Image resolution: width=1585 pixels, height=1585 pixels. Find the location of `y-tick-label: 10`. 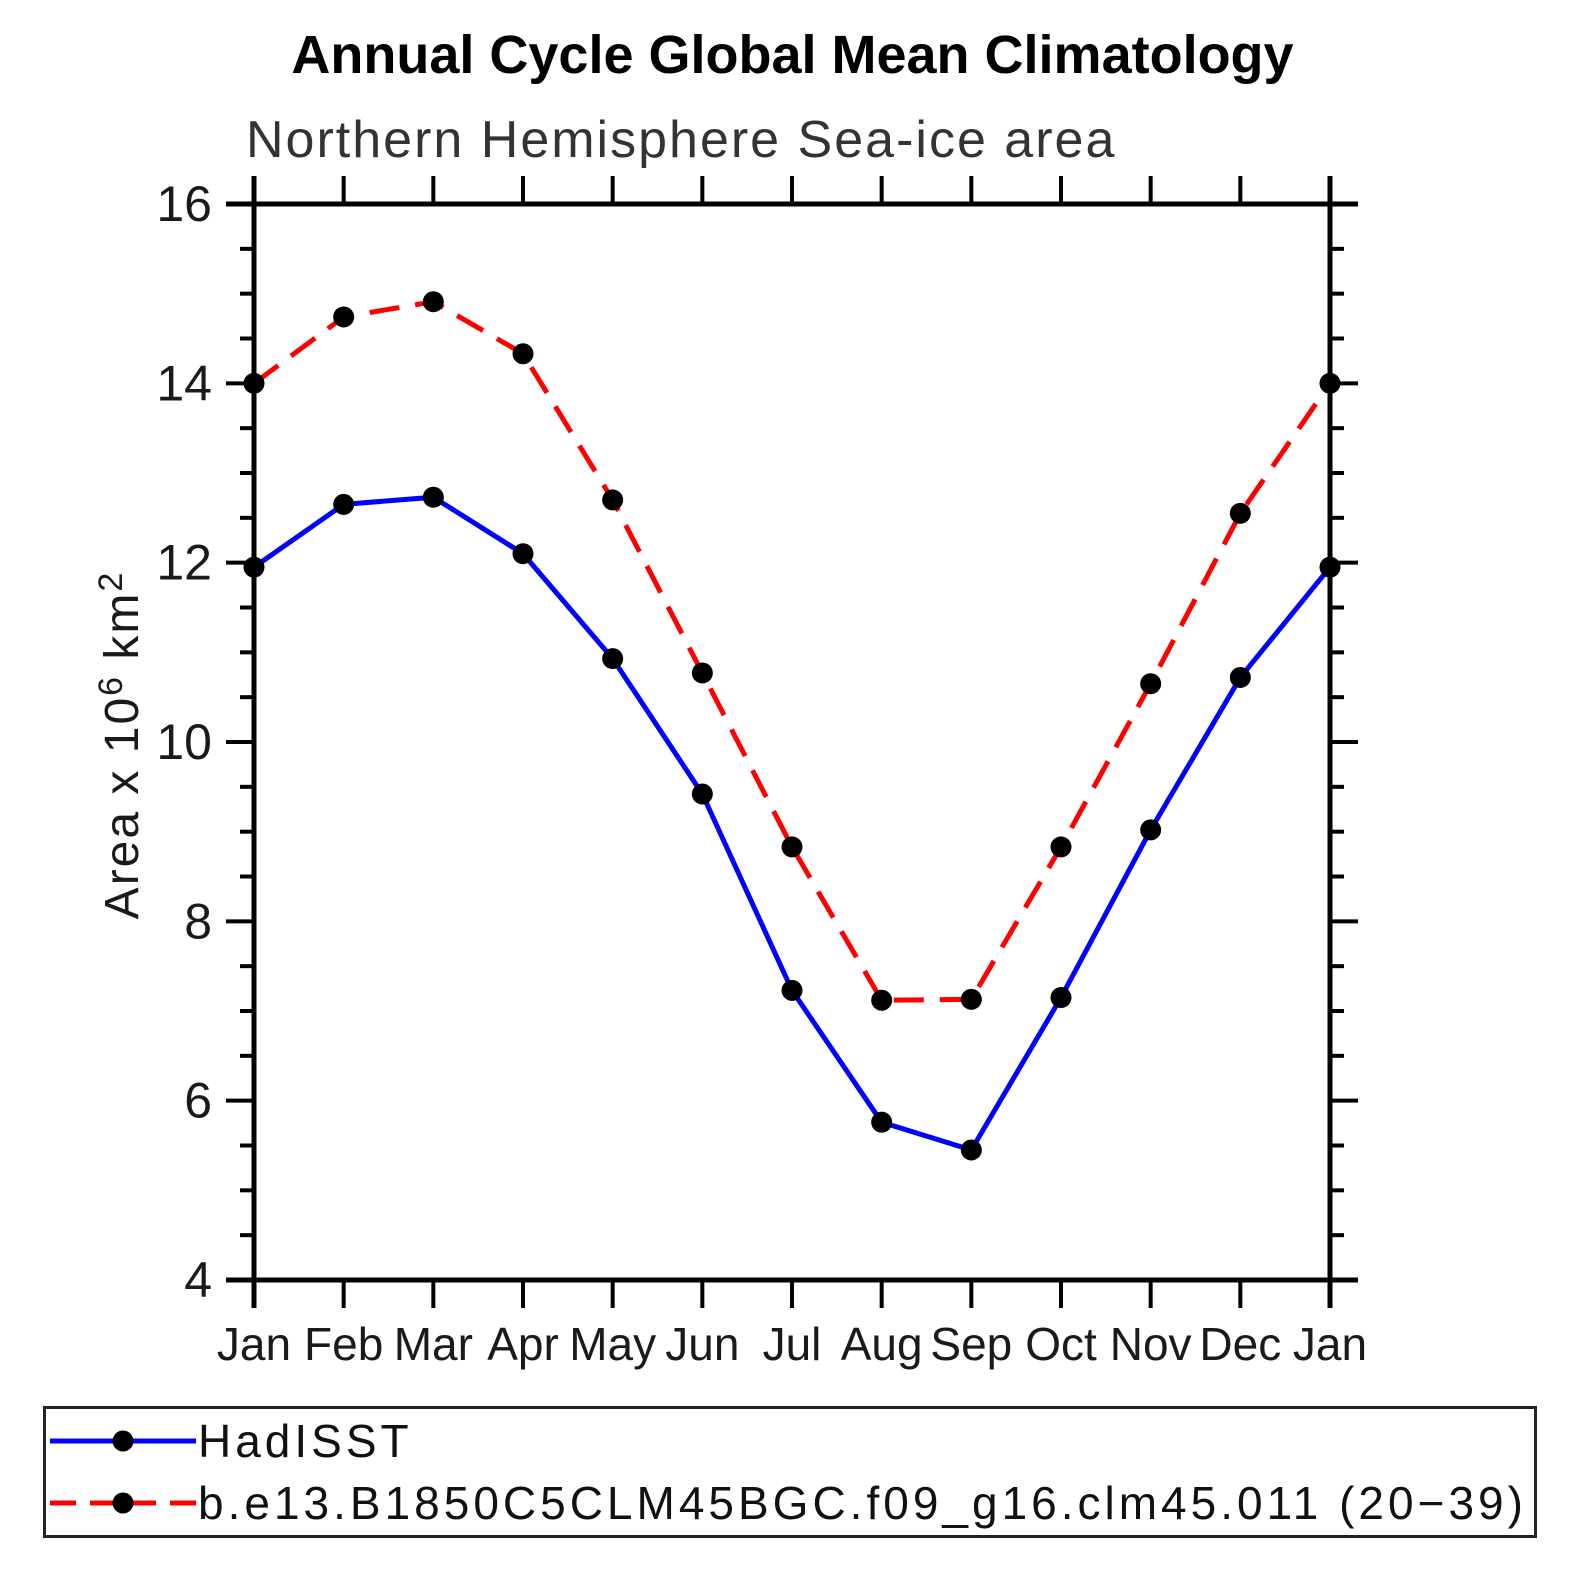

y-tick-label: 10 is located at coordinates (184, 742).